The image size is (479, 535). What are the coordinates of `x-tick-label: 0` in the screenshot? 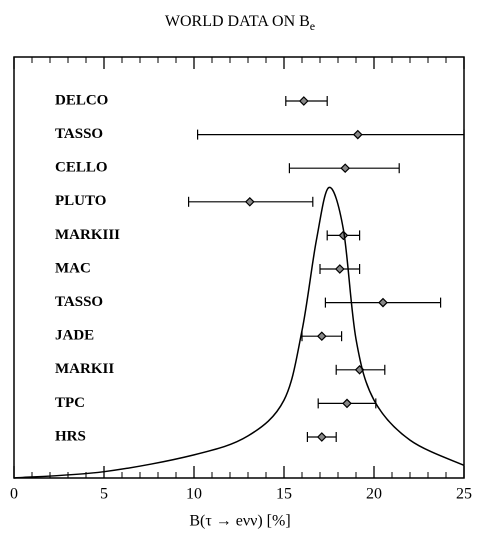 It's located at (14, 494).